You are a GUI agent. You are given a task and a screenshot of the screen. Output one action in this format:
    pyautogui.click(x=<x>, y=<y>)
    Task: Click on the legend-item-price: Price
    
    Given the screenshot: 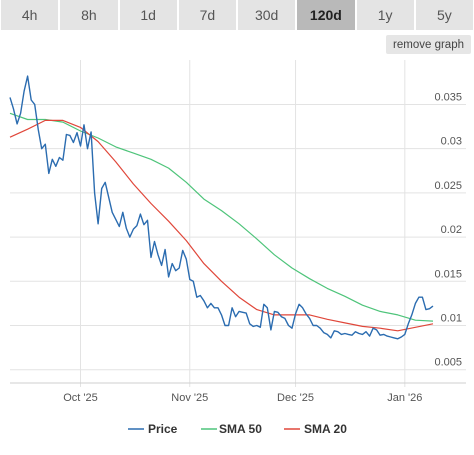 What is the action you would take?
    pyautogui.click(x=153, y=429)
    